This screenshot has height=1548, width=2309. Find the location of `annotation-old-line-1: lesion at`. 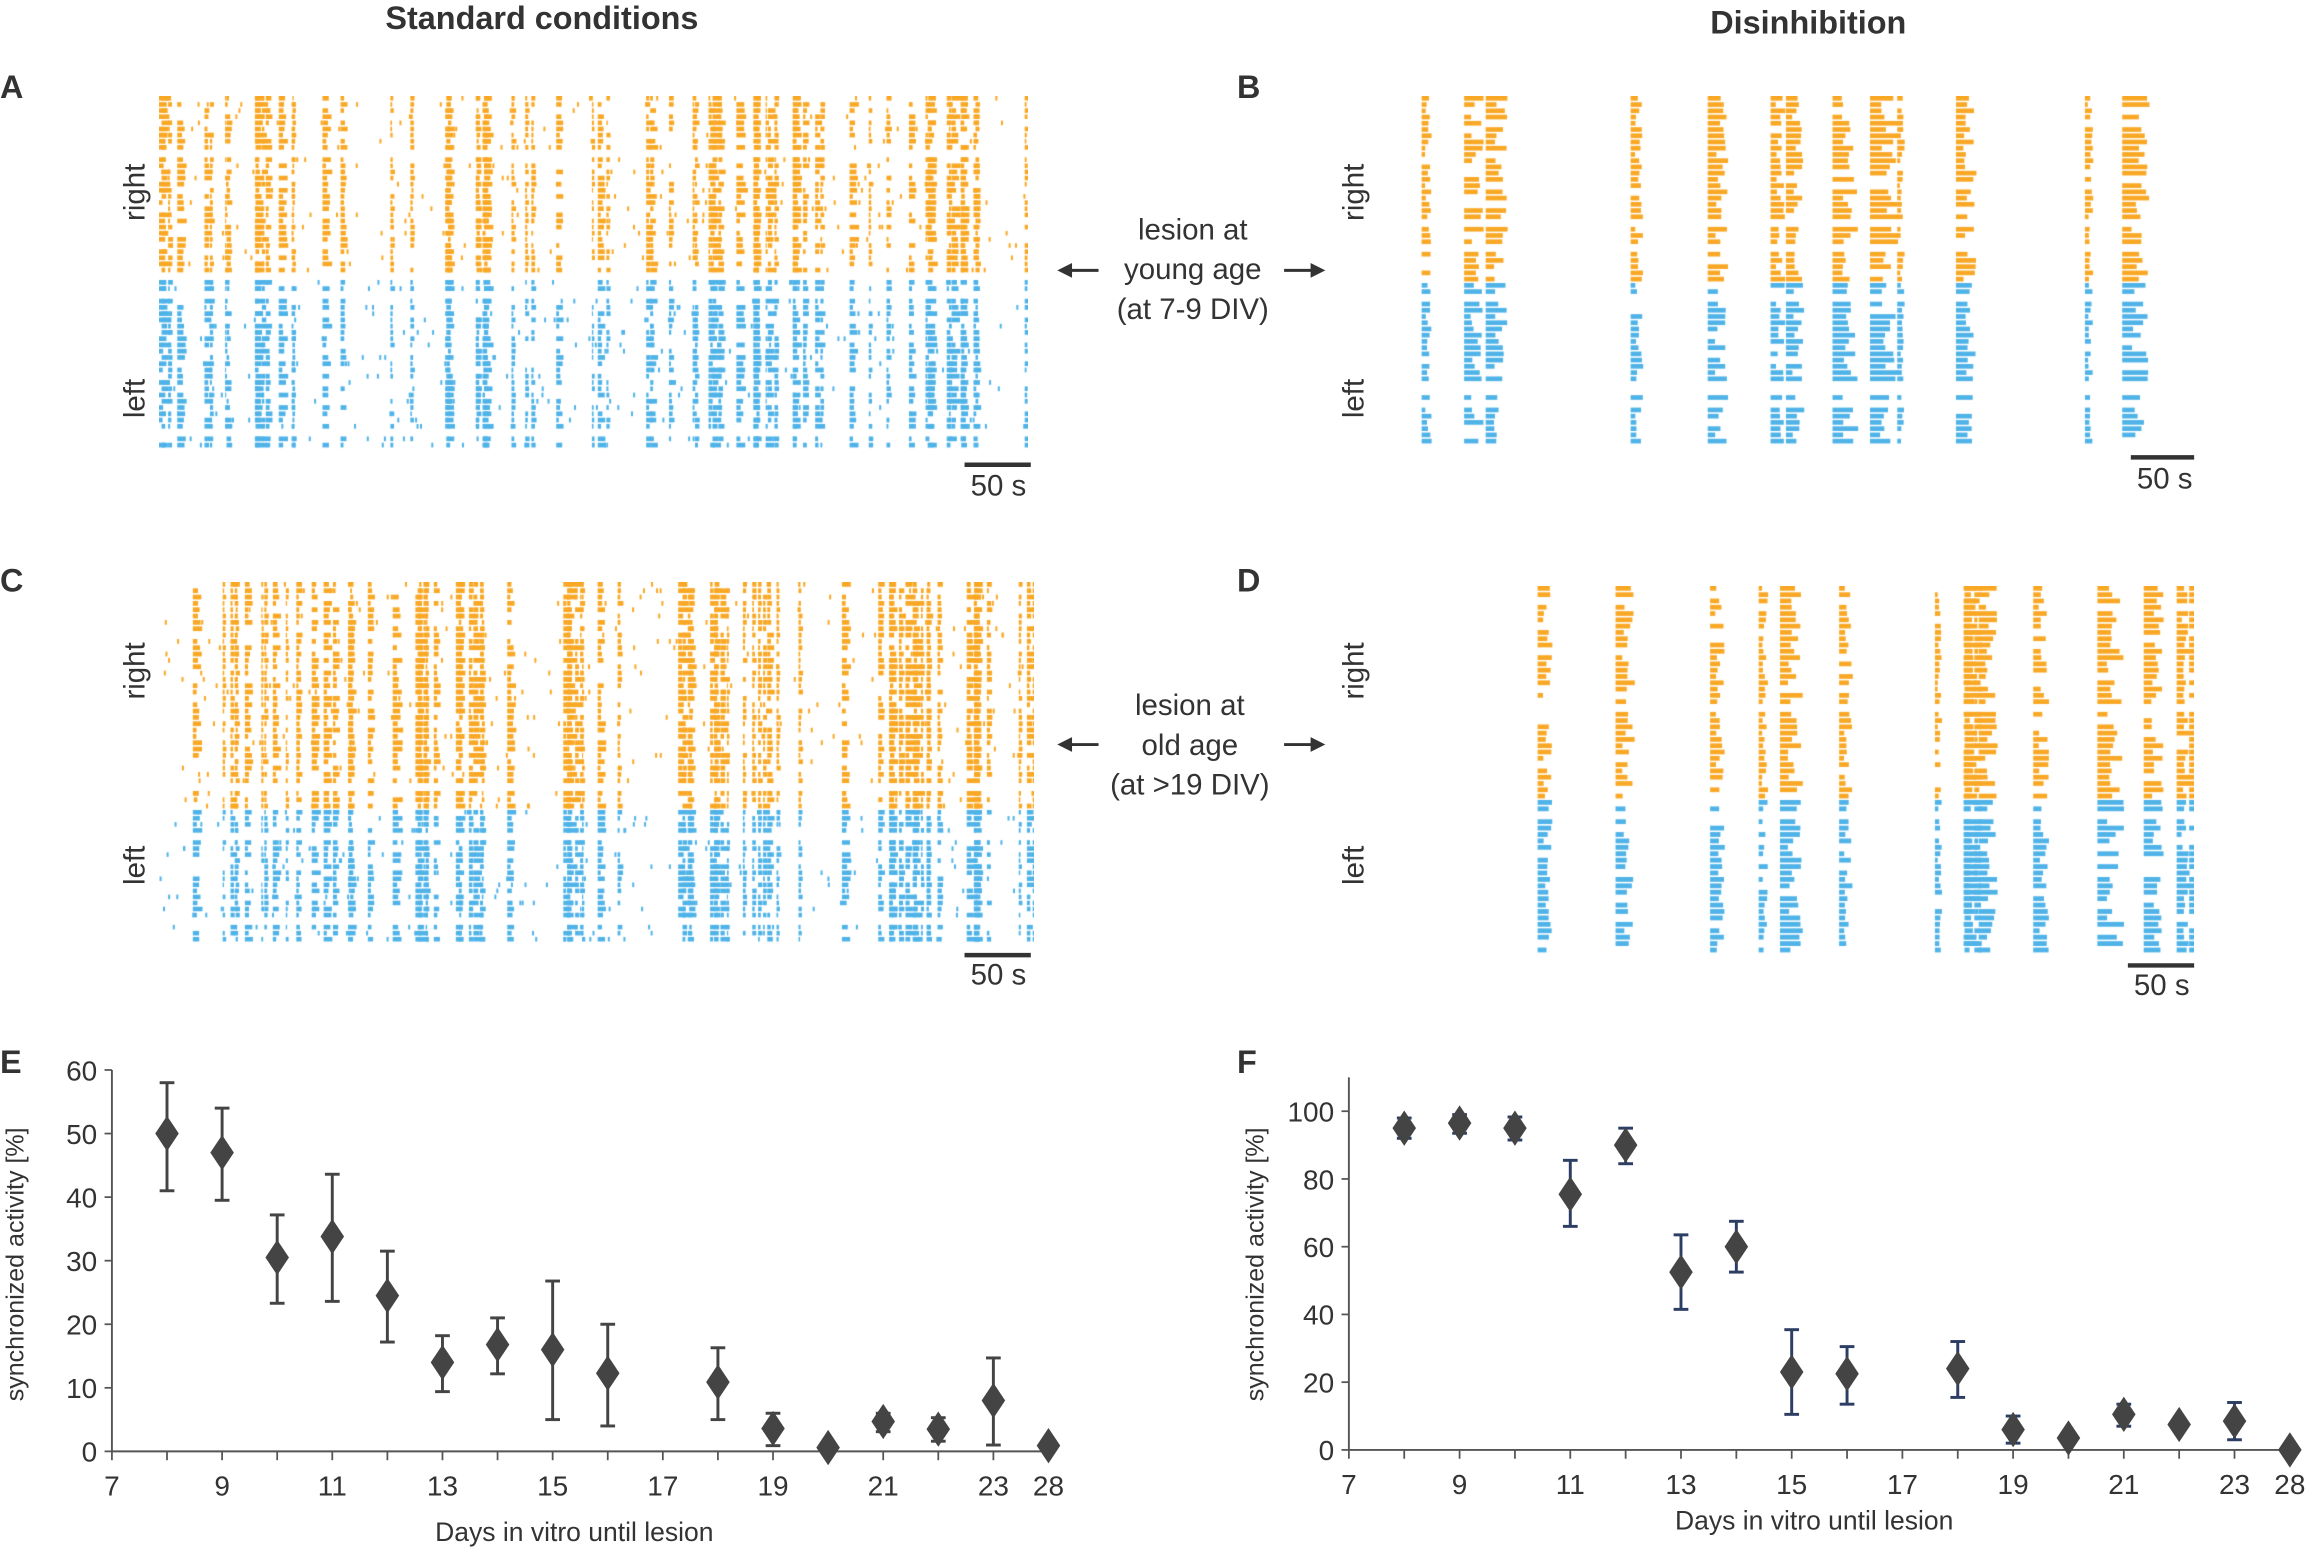

annotation-old-line-1: lesion at is located at coordinates (1190, 705).